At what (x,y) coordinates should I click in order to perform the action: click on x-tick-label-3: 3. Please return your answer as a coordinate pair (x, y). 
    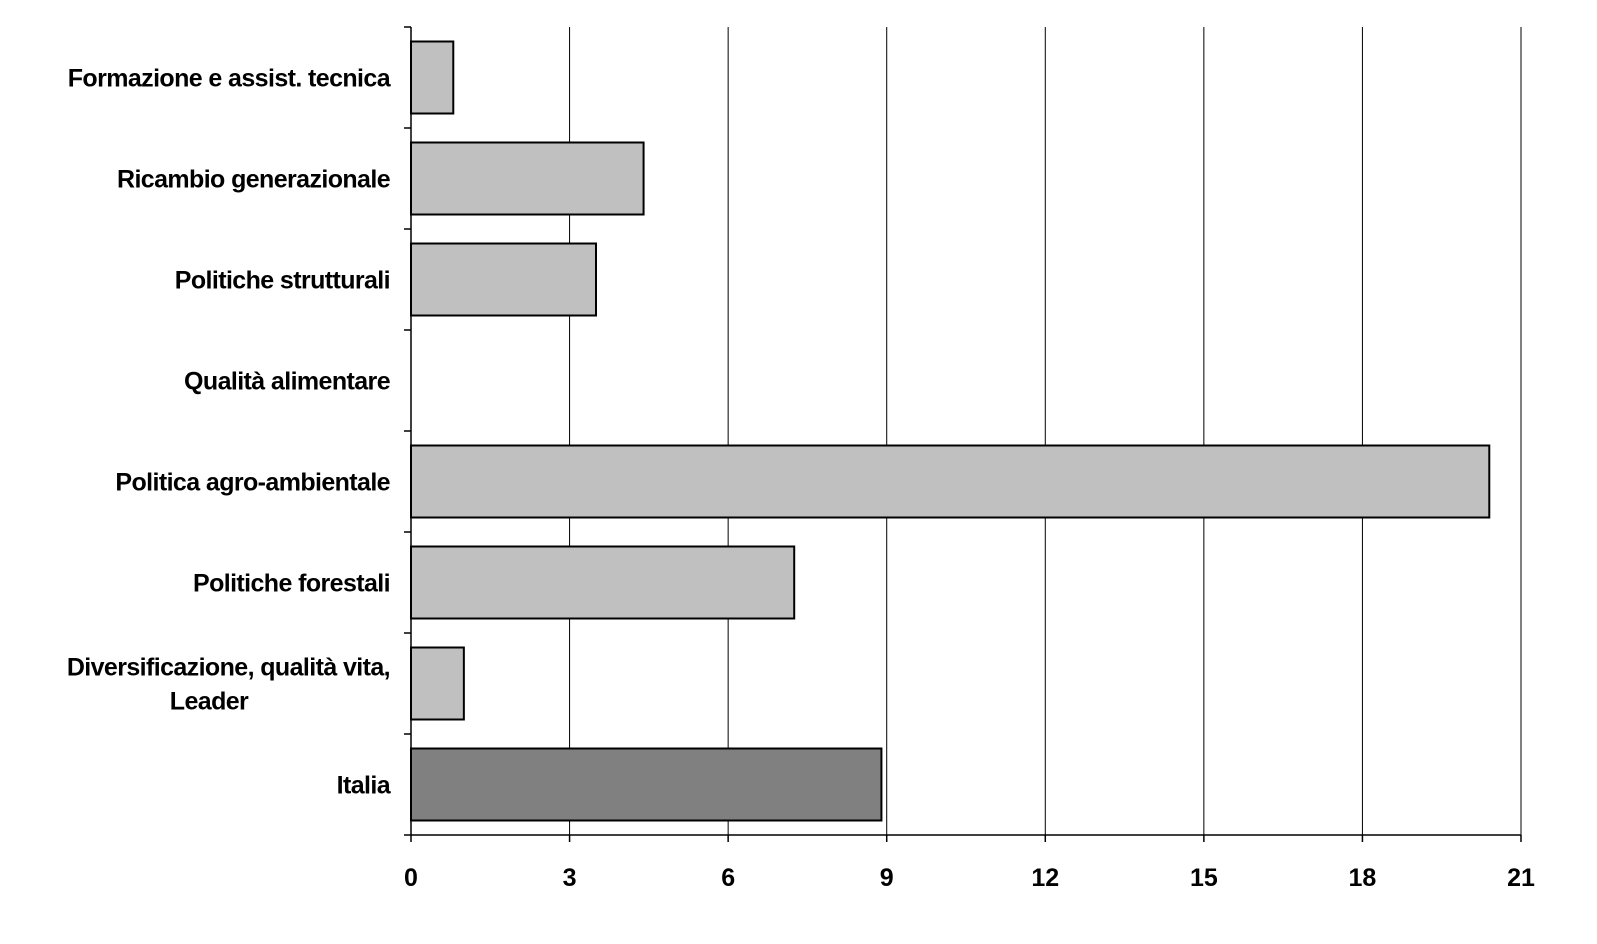
    Looking at the image, I should click on (570, 878).